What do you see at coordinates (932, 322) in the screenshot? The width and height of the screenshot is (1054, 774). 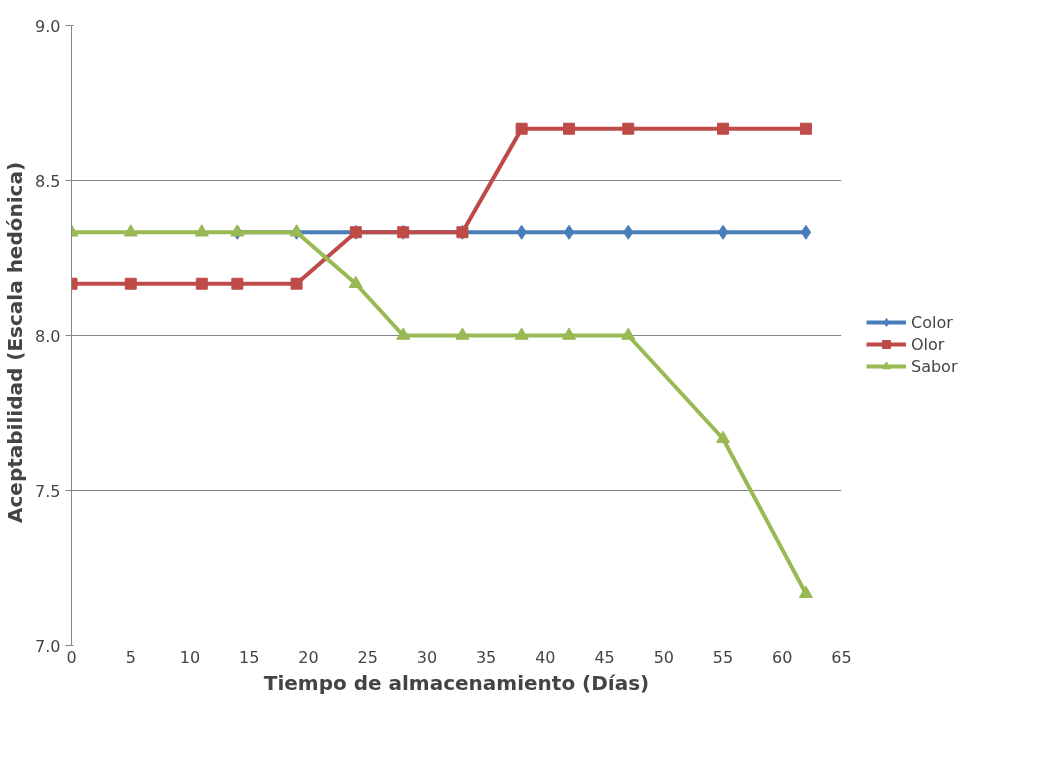 I see `legend-label: Color` at bounding box center [932, 322].